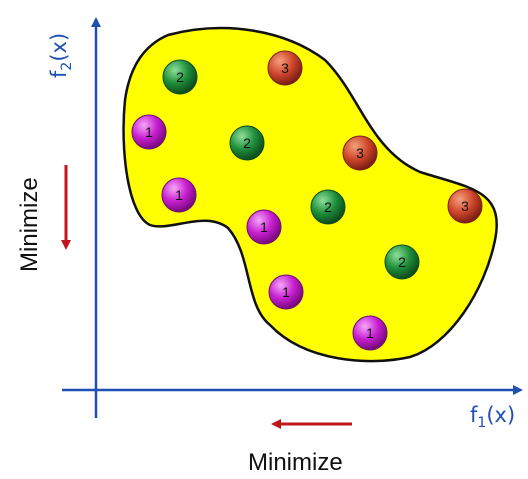 The width and height of the screenshot is (528, 479). Describe the element at coordinates (61, 55) in the screenshot. I see `y-axis-label: f2(x)` at that location.